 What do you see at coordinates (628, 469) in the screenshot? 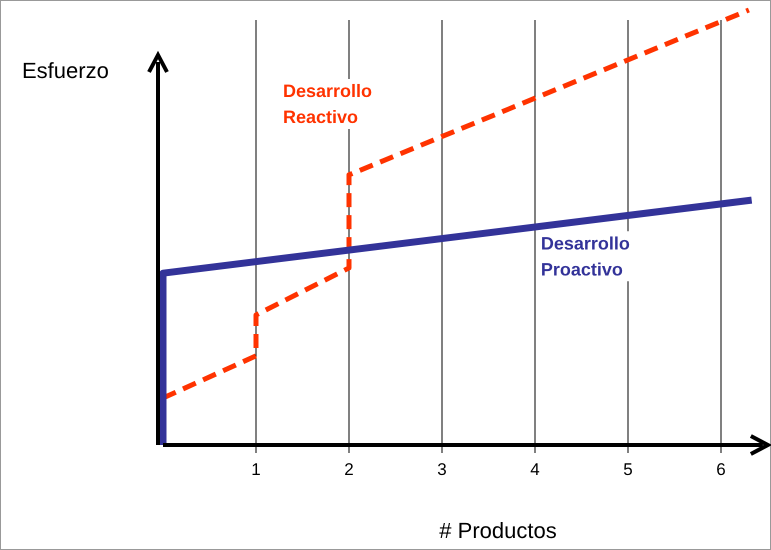
I see `x-tick-label: 5` at bounding box center [628, 469].